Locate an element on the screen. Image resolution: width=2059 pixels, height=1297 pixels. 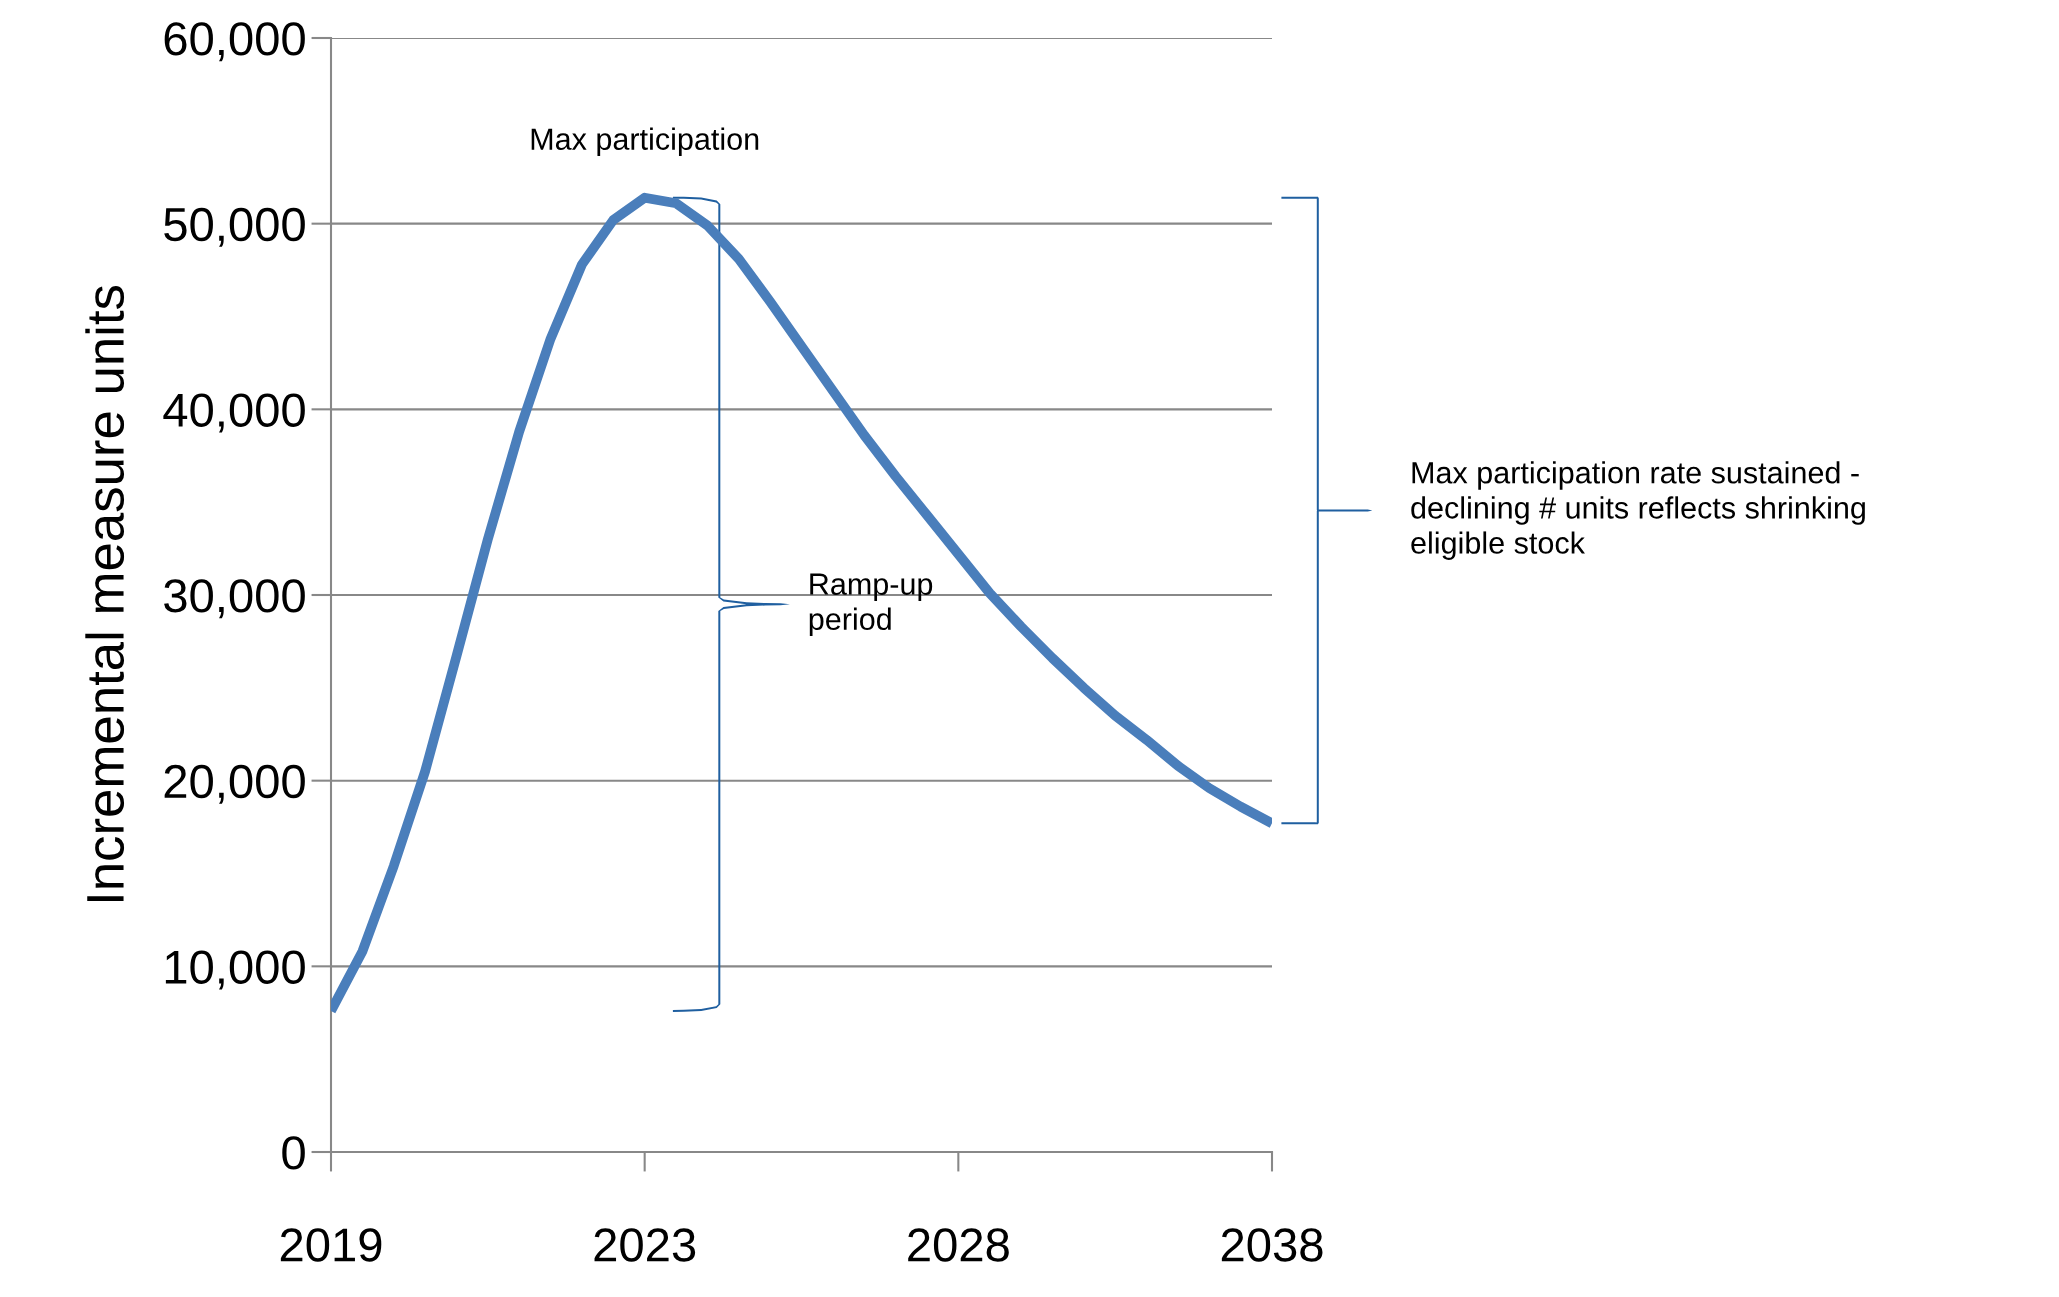
x-tick-label: 2038 is located at coordinates (1272, 1245).